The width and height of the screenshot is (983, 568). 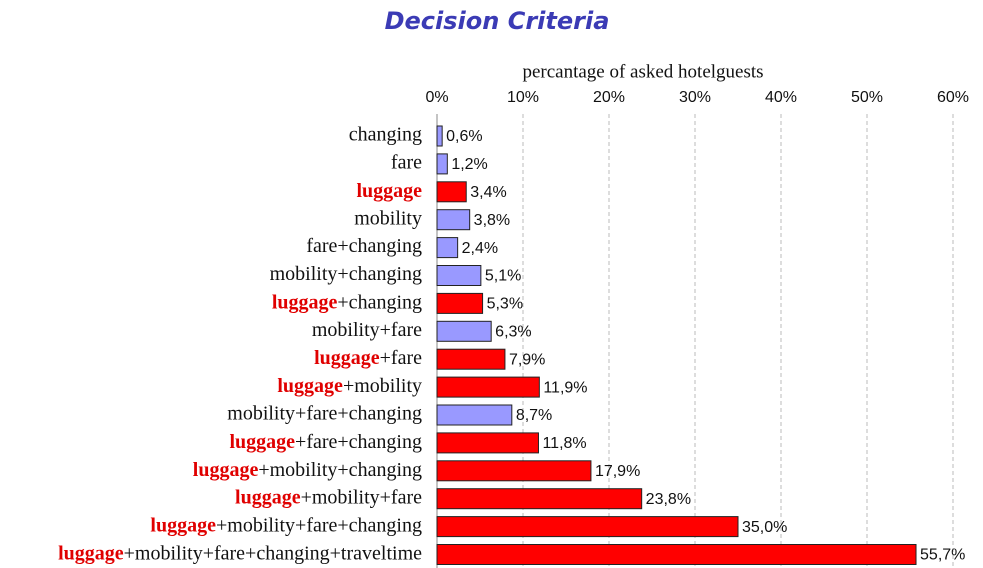 What do you see at coordinates (368, 358) in the screenshot?
I see `category-label: luggage+fare` at bounding box center [368, 358].